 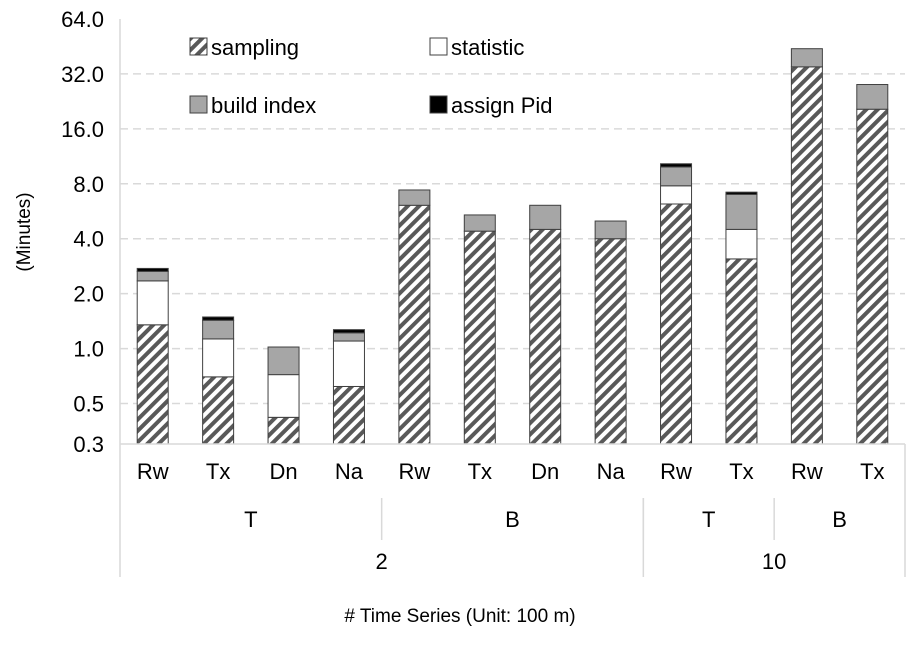 I want to click on legend-label: sampling, so click(x=255, y=47).